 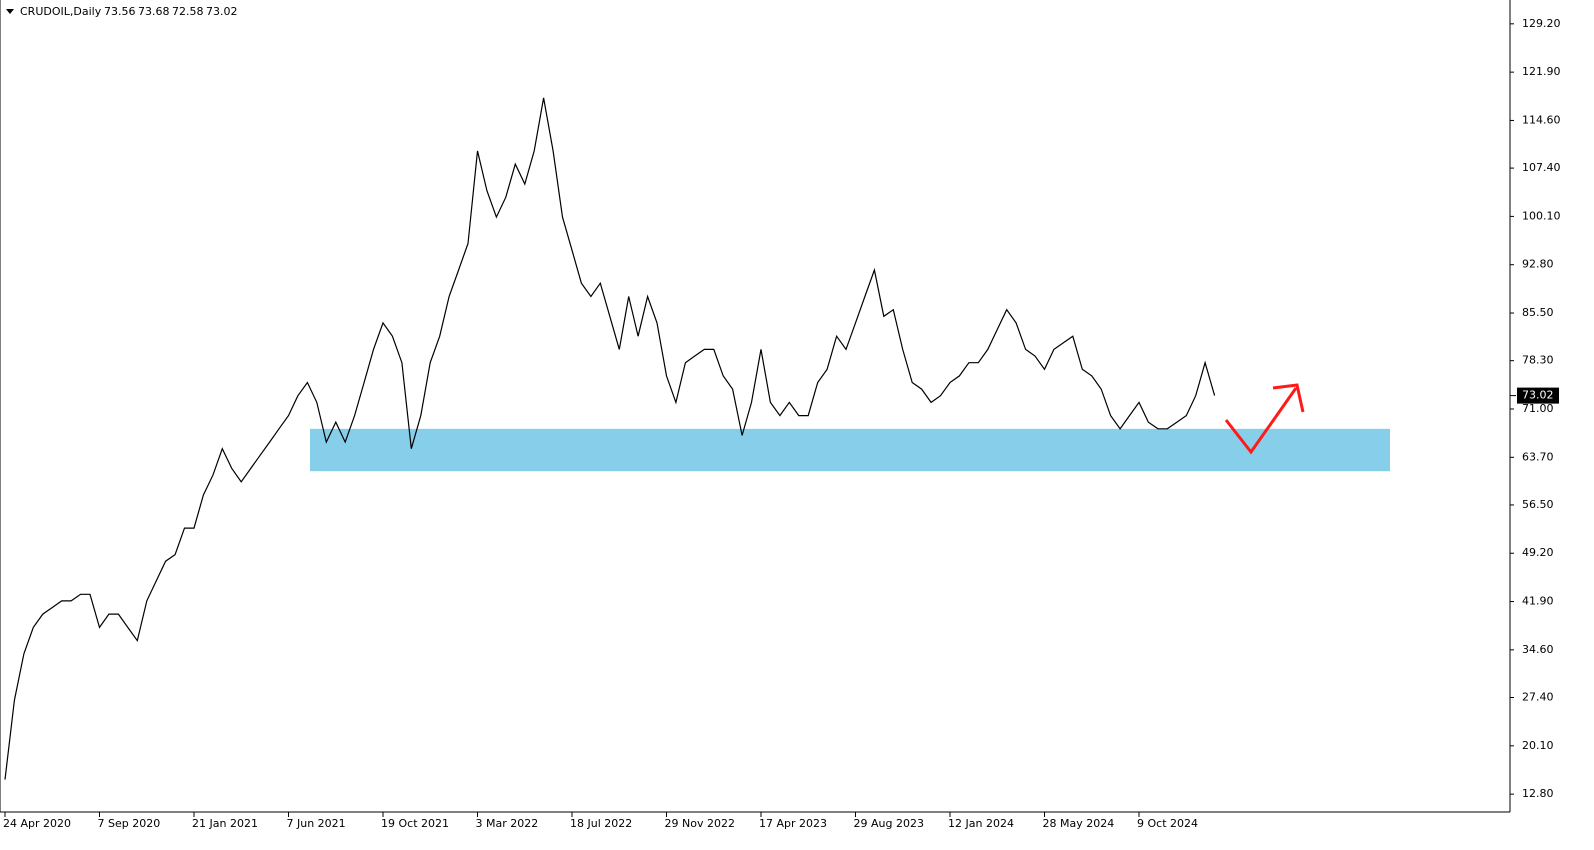 What do you see at coordinates (222, 11) in the screenshot?
I see `close-value: 73.02` at bounding box center [222, 11].